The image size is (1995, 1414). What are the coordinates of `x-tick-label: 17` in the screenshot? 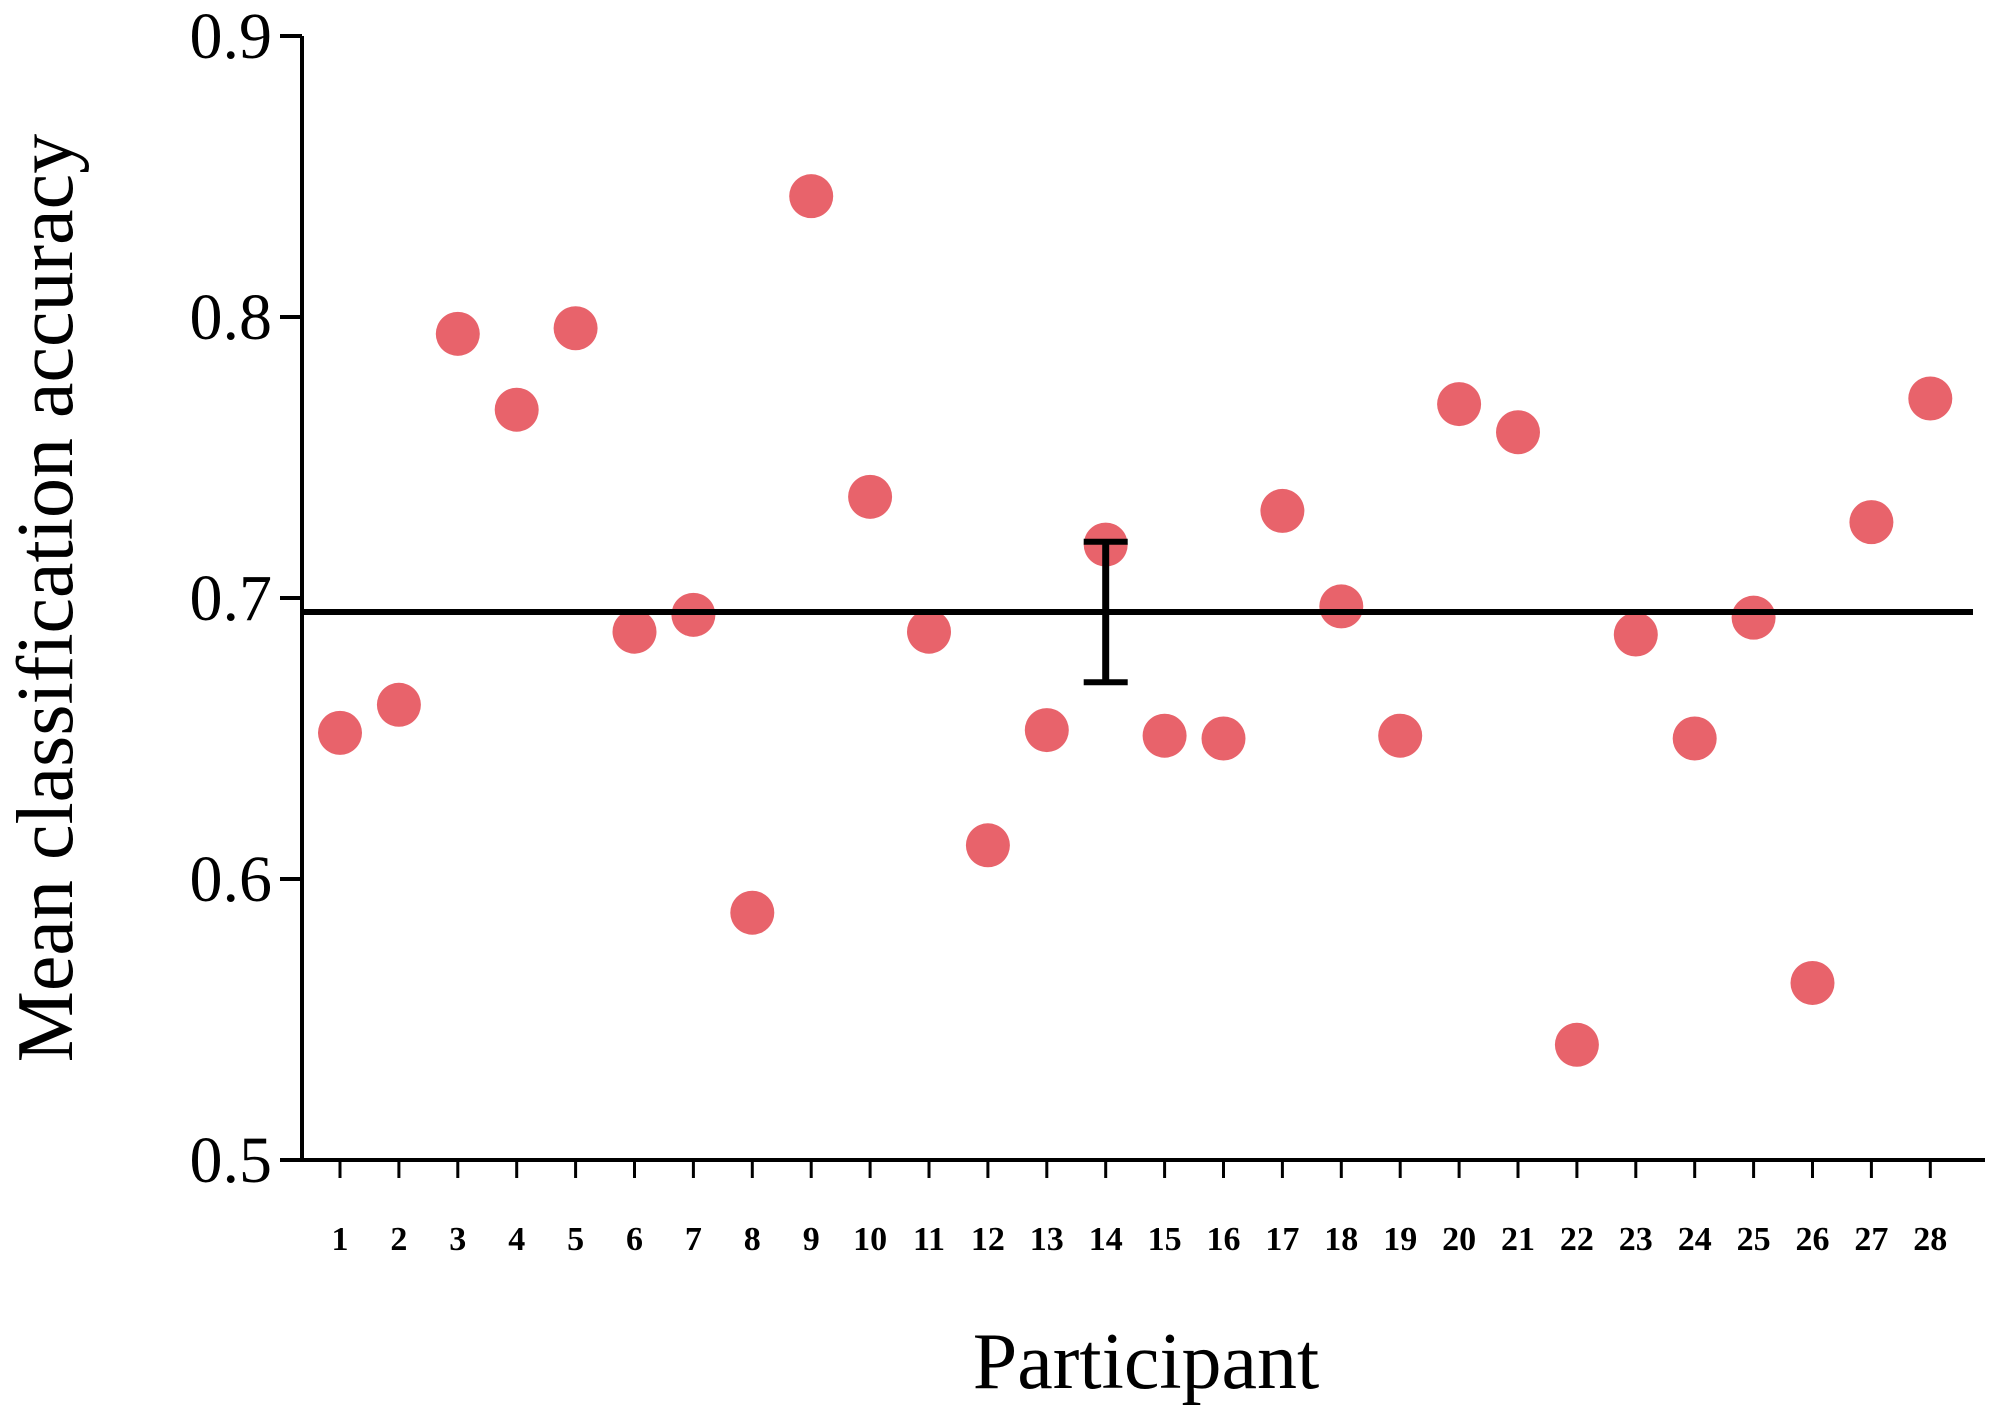 It's located at (1282, 1239).